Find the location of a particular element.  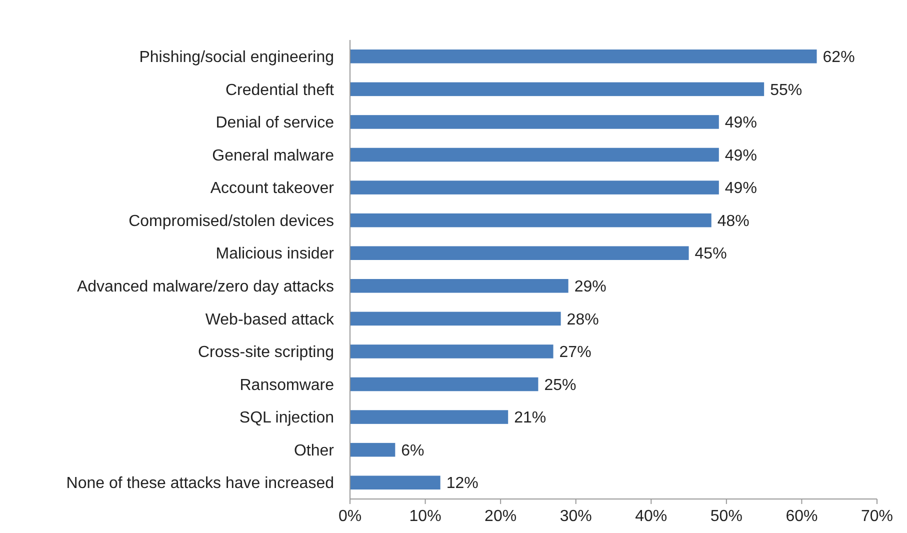

data-label: 29% is located at coordinates (590, 287).